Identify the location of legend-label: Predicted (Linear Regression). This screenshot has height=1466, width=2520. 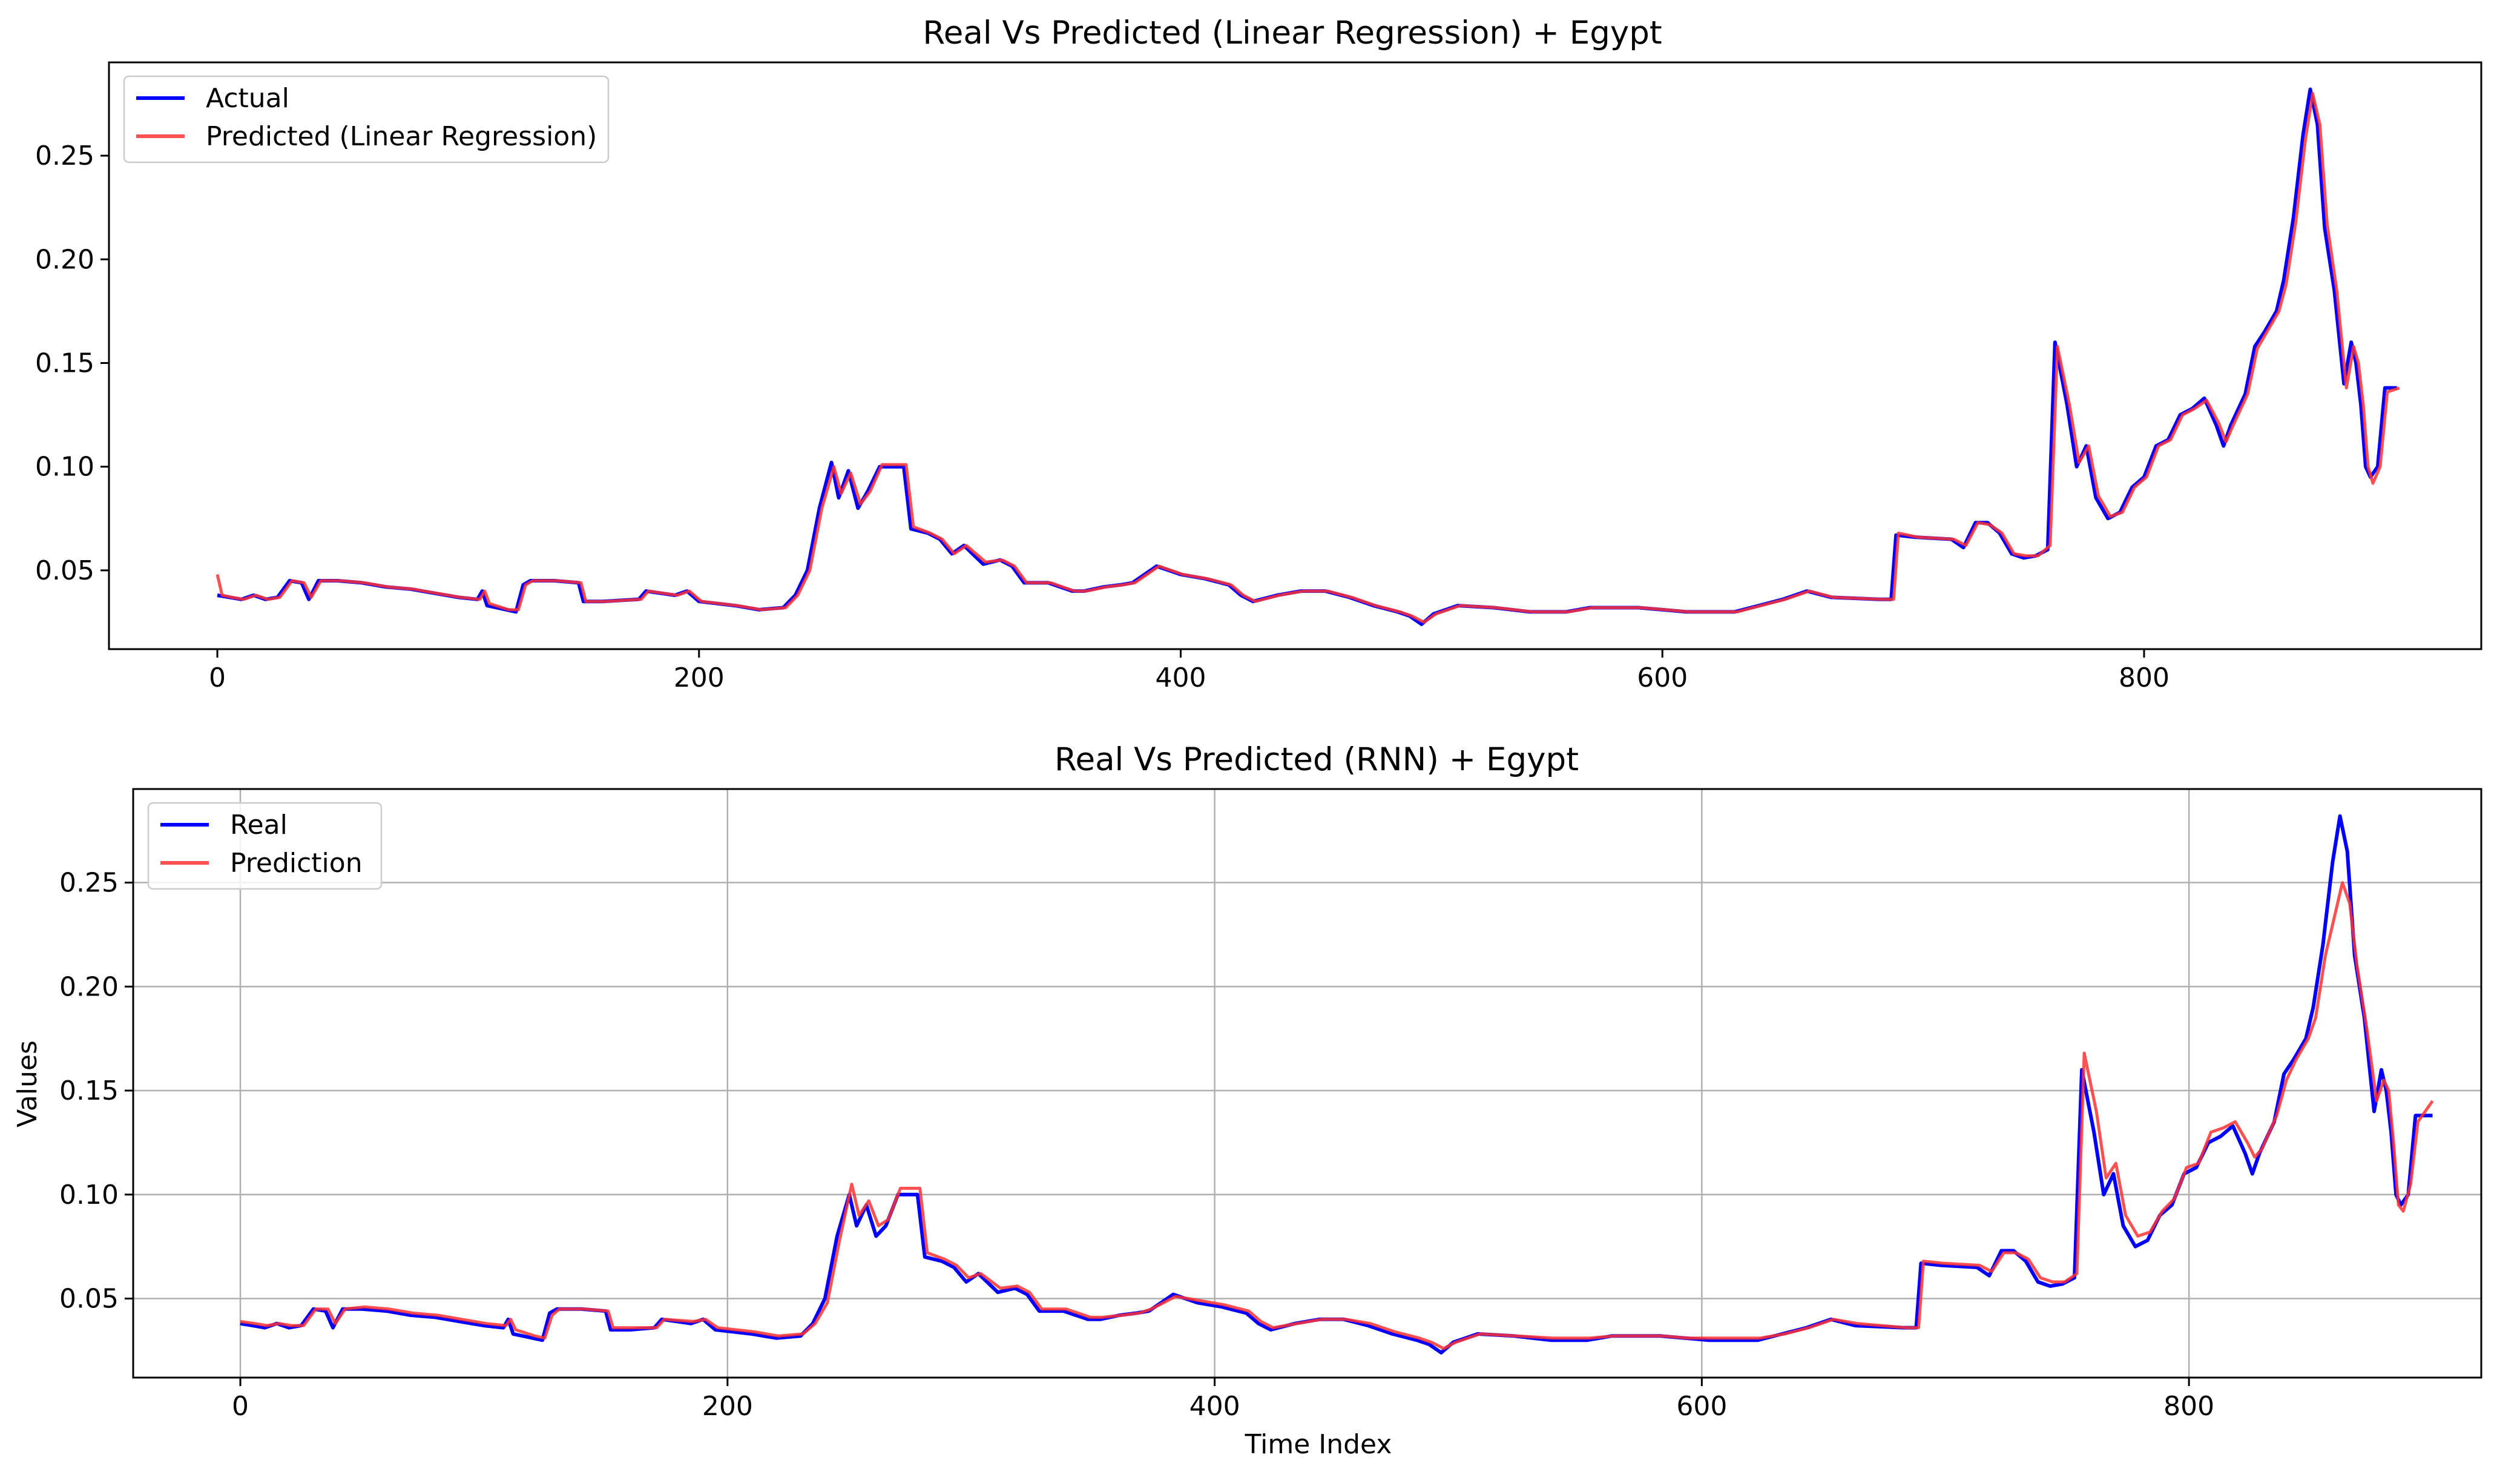
(401, 136).